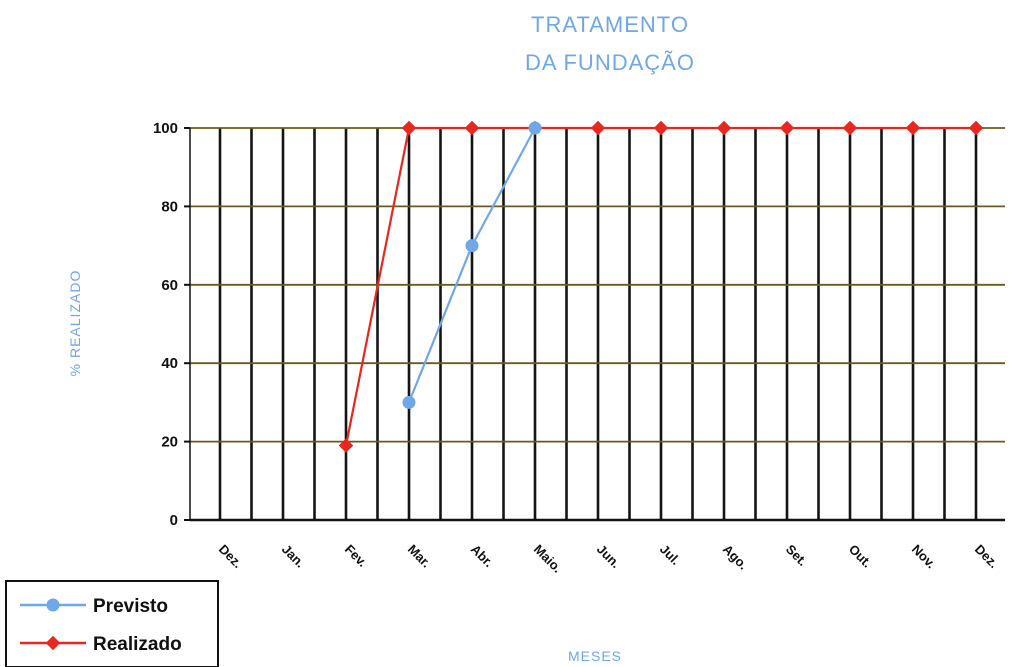 This screenshot has height=667, width=1011. I want to click on x-axis-label: MESES, so click(595, 656).